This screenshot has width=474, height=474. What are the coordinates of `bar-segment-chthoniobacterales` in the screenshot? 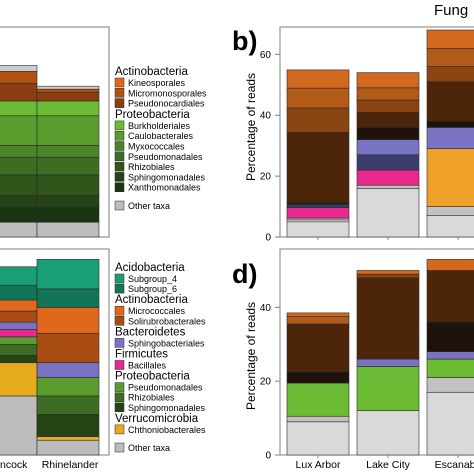 It's located at (68, 438).